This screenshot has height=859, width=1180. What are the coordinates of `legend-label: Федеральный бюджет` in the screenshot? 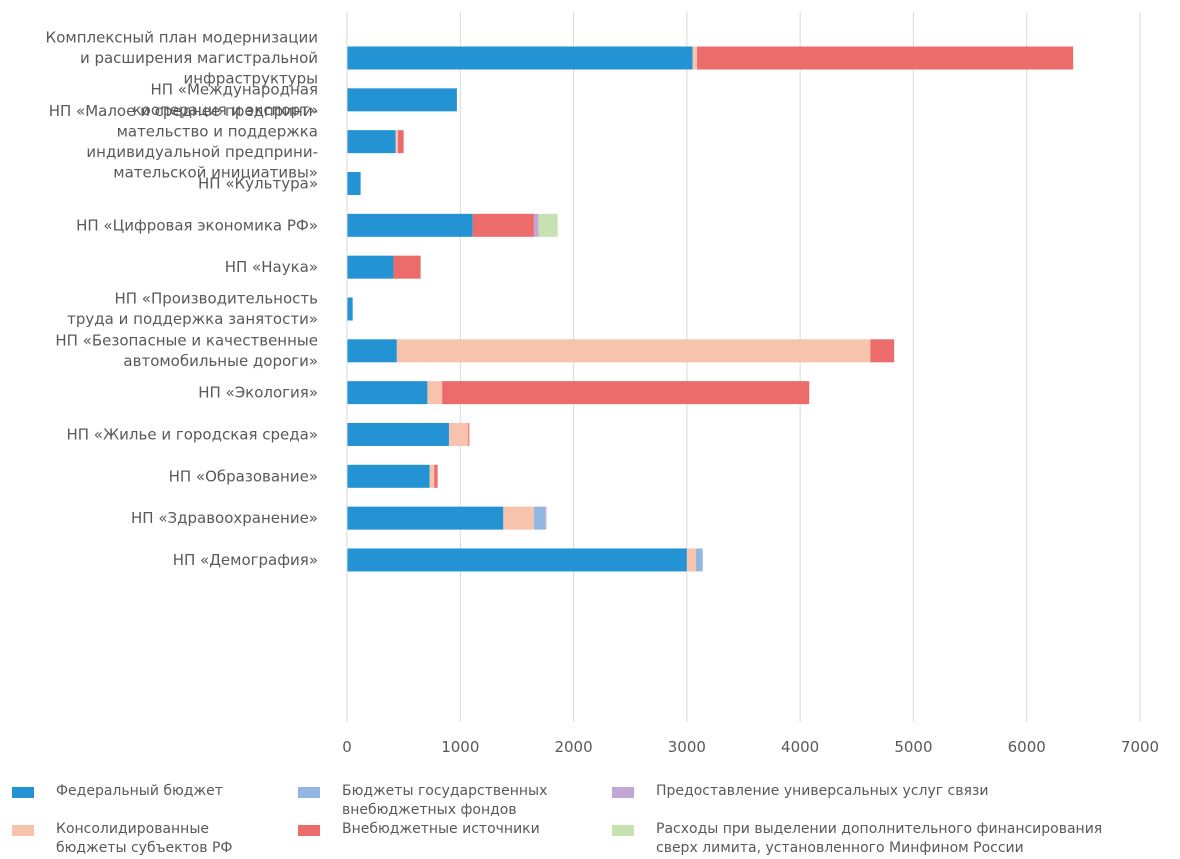 It's located at (139, 791).